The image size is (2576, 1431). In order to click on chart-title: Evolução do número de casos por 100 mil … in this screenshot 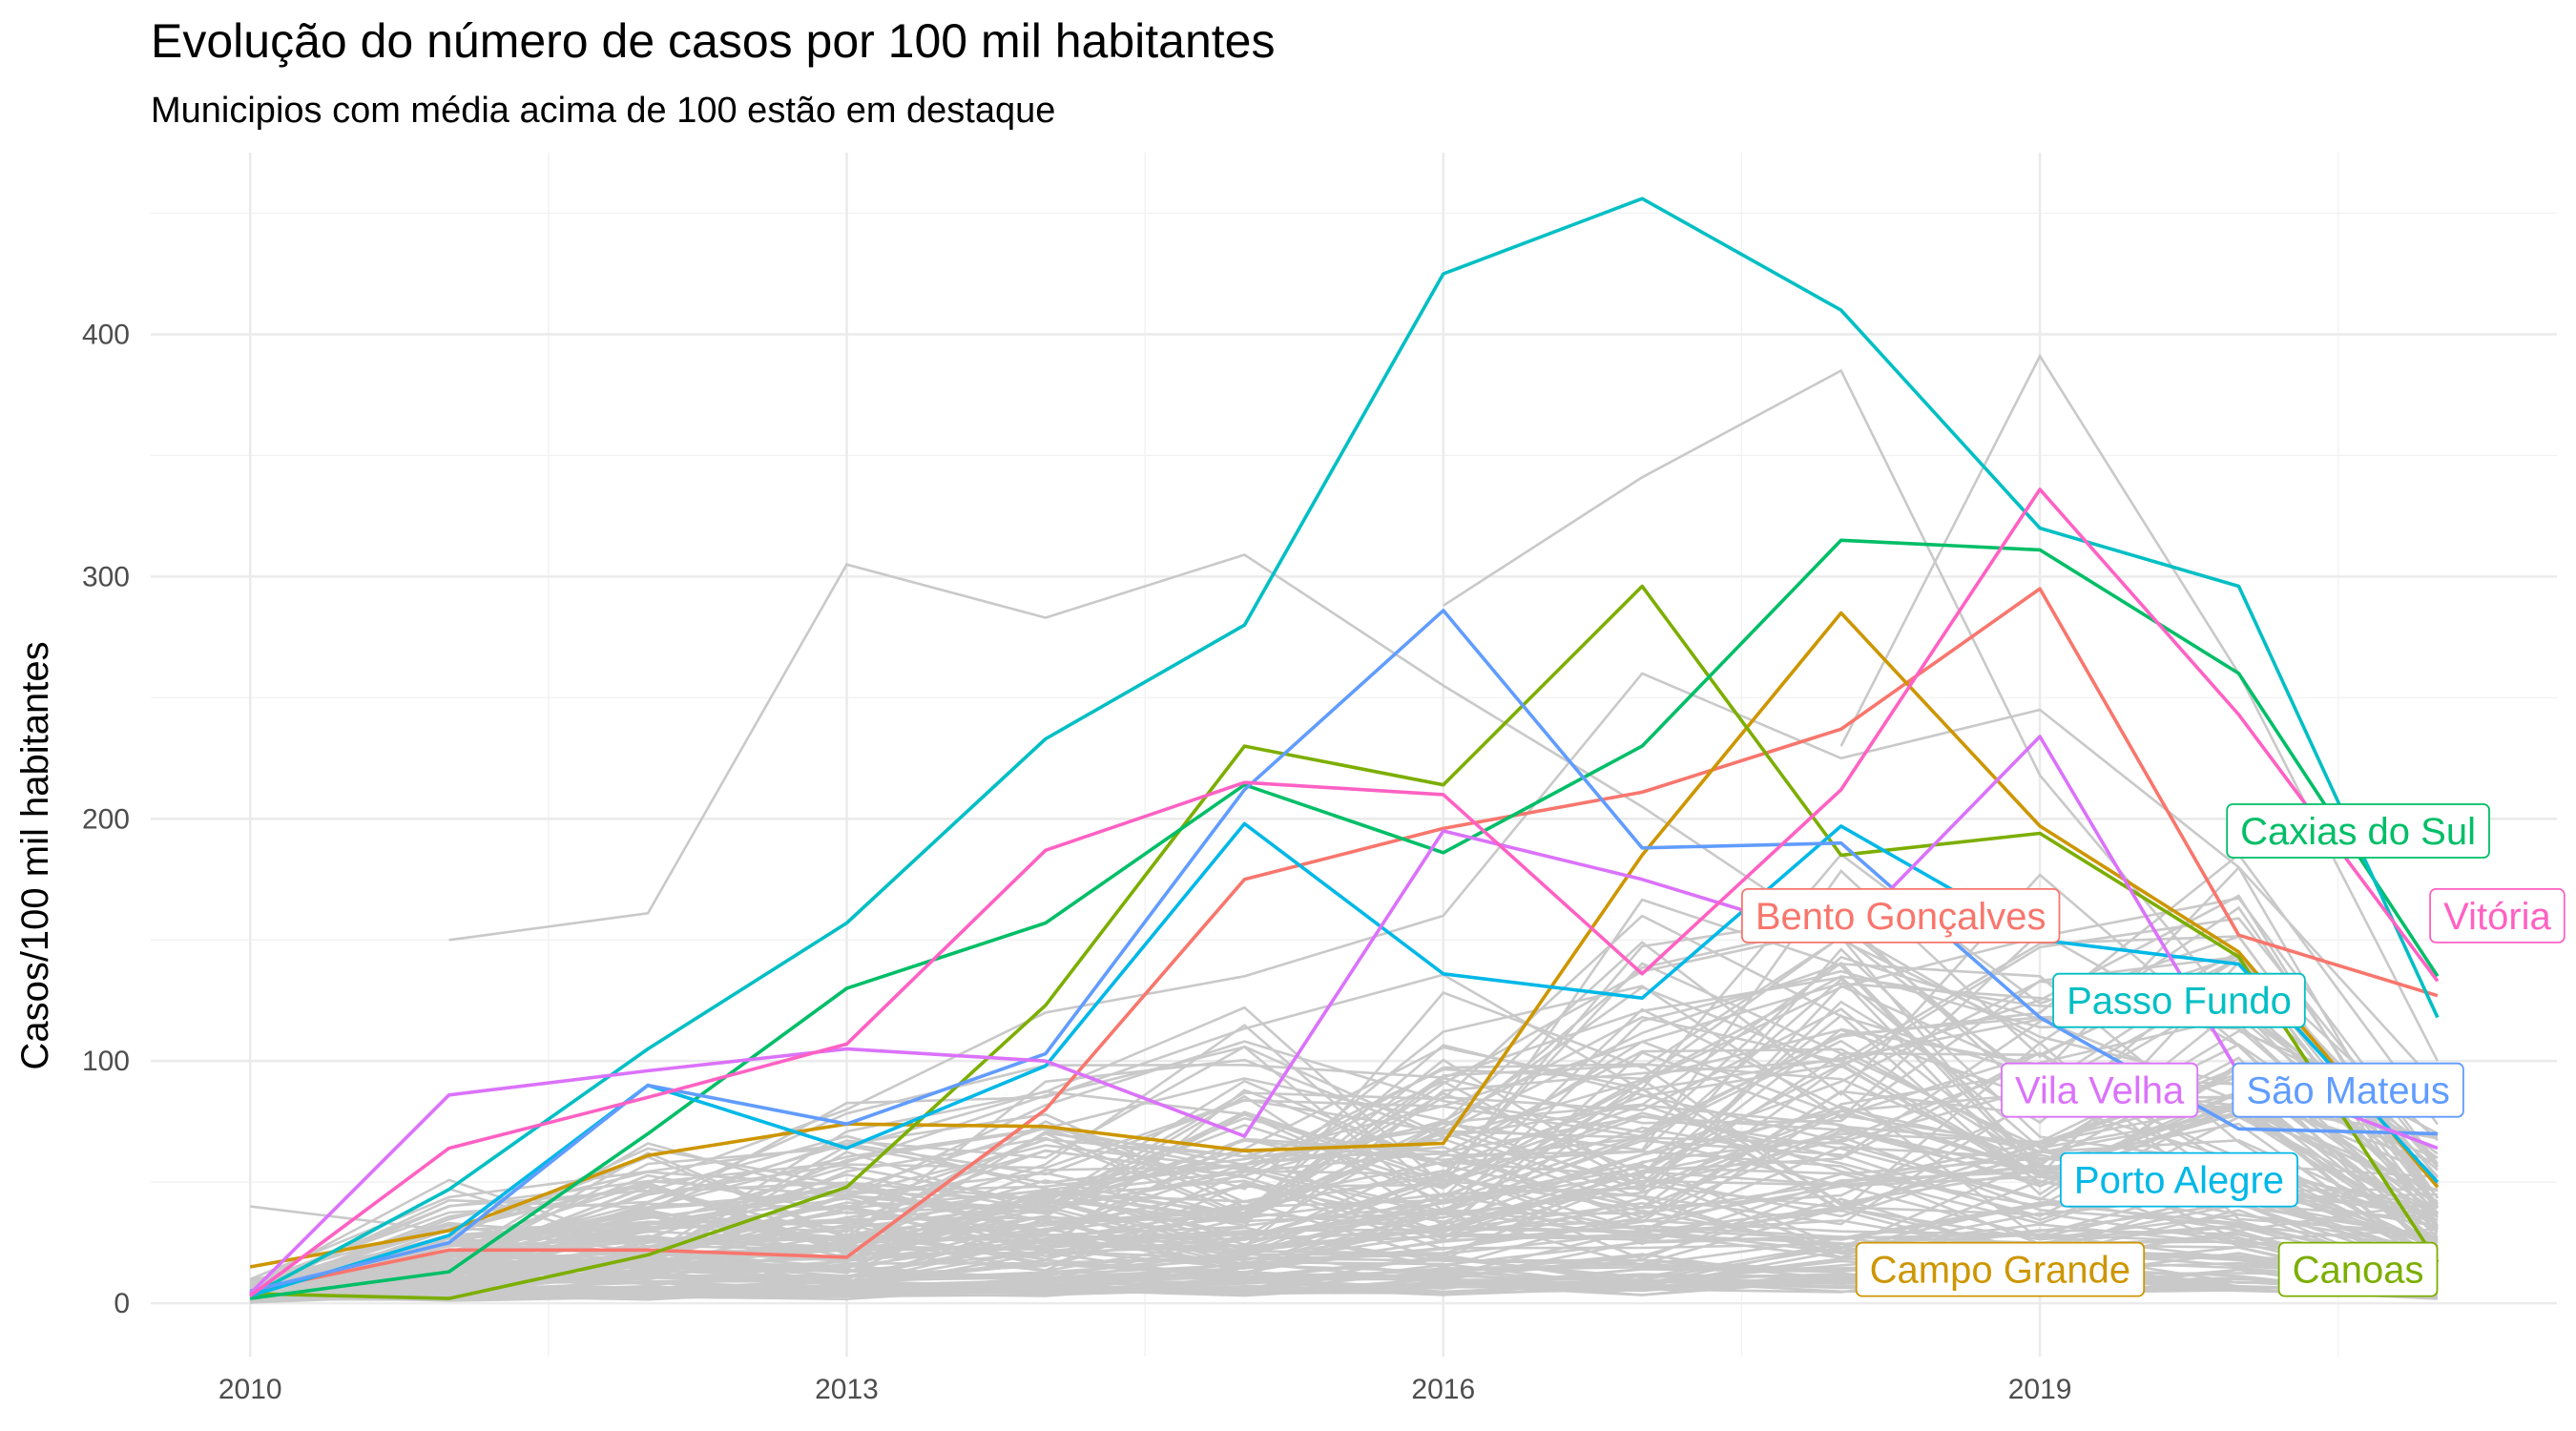, I will do `click(713, 41)`.